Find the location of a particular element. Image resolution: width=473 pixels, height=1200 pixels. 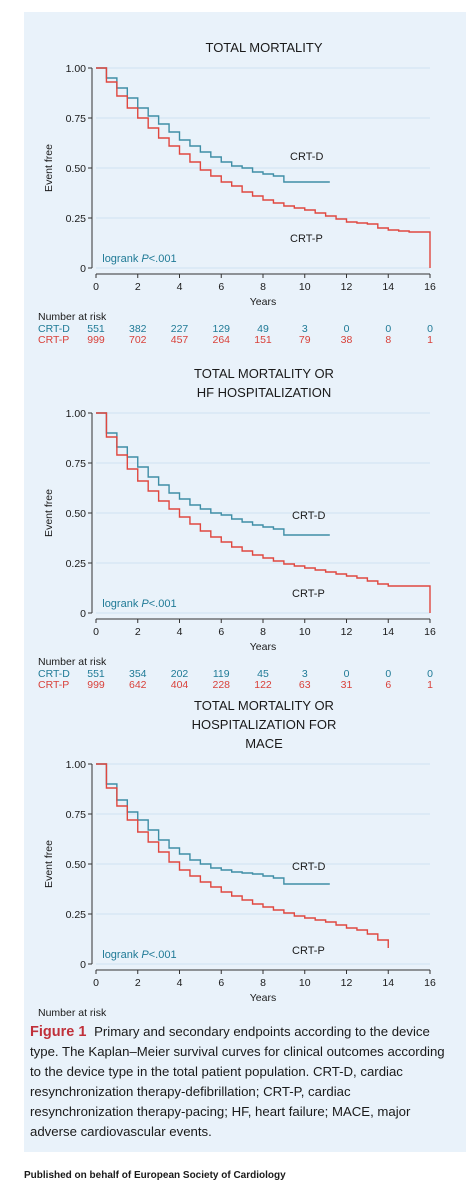

risk-value: 227 is located at coordinates (180, 329).